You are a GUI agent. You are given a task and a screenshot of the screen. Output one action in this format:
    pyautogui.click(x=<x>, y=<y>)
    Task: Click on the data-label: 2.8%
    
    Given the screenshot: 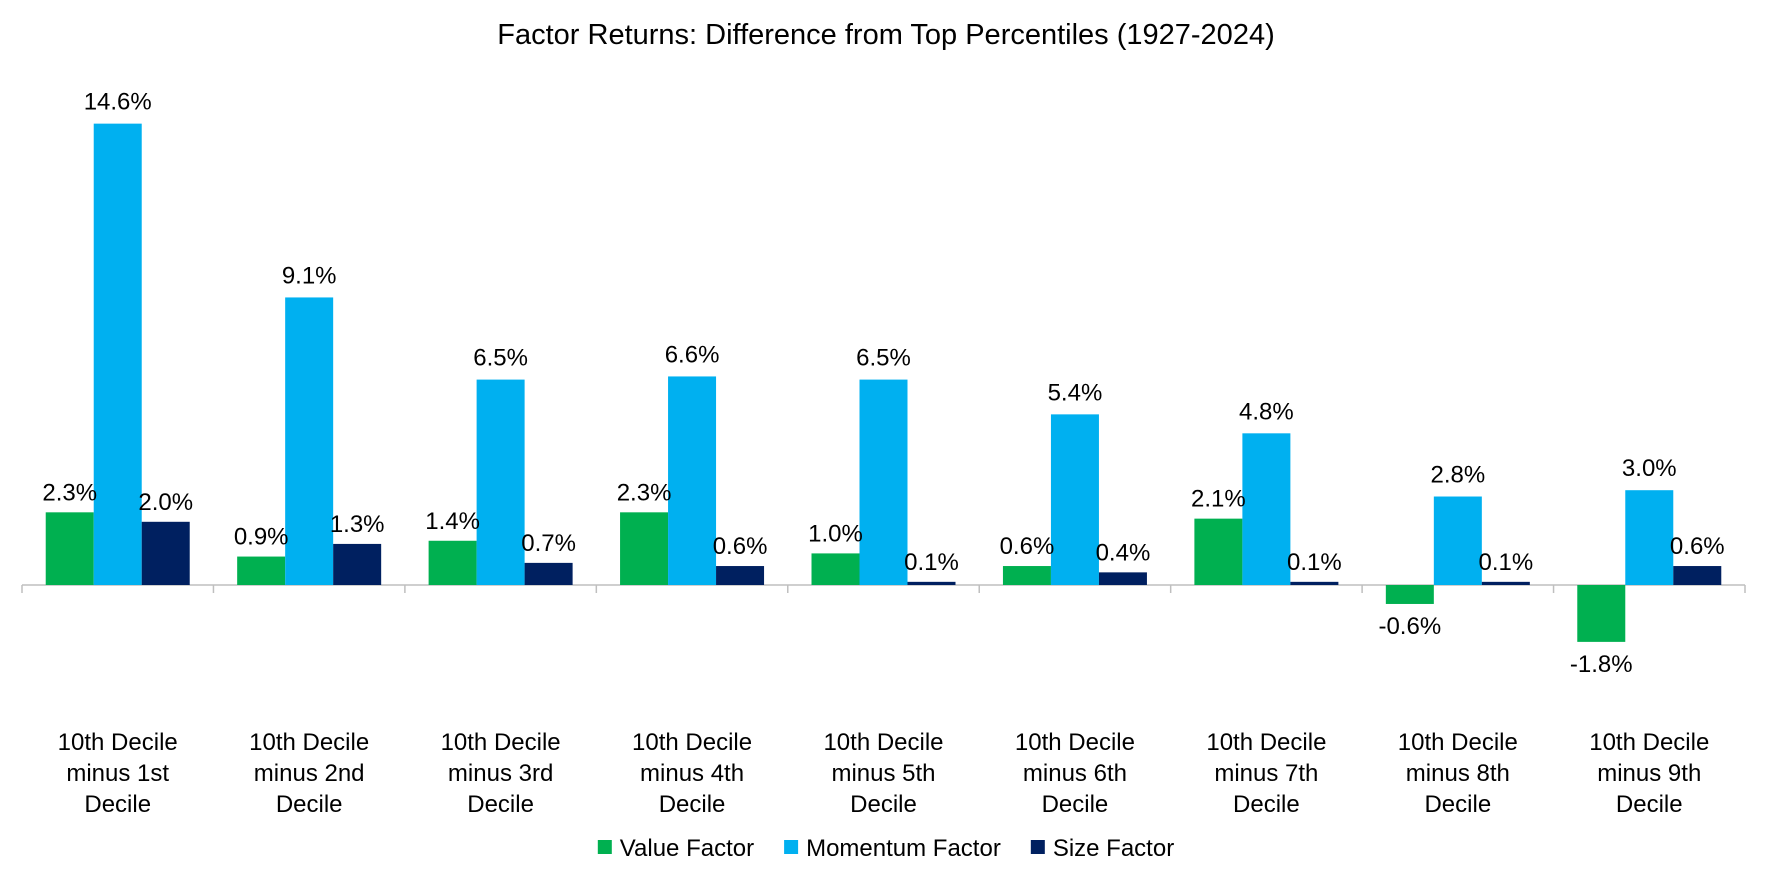 What is the action you would take?
    pyautogui.click(x=1457, y=475)
    